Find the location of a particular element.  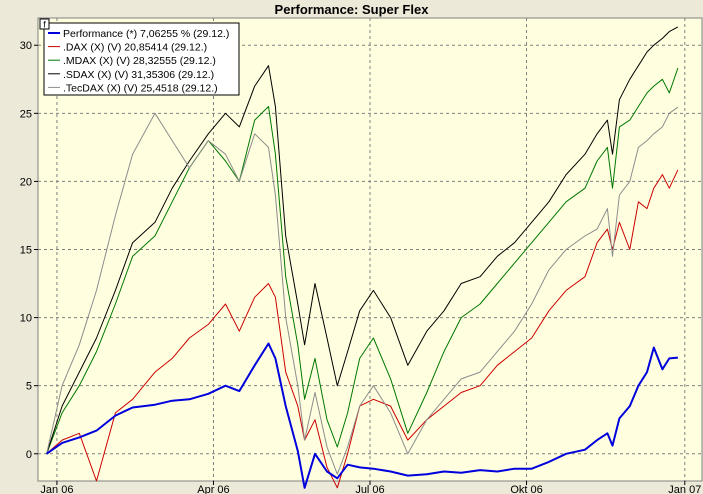

y-tick-label: 10 is located at coordinates (26, 319).